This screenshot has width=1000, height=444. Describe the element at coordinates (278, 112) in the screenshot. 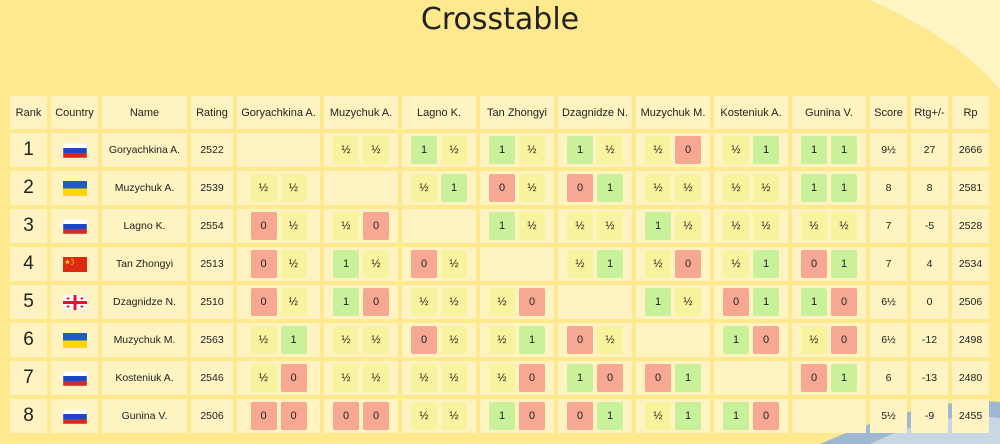

I see `header-opponent: Goryachkina A.` at that location.